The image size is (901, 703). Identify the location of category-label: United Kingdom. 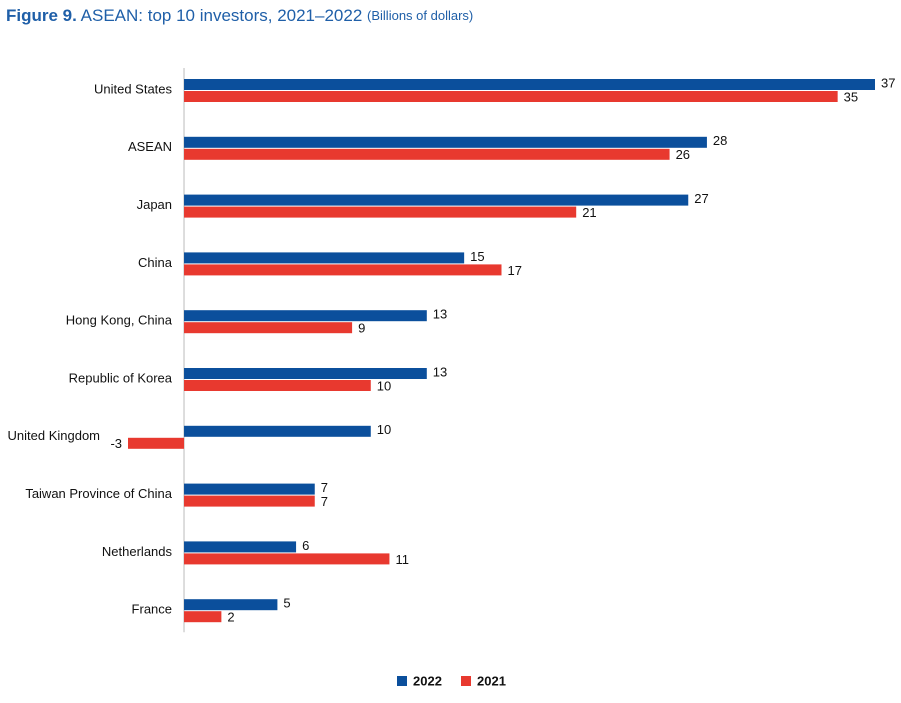
(54, 435).